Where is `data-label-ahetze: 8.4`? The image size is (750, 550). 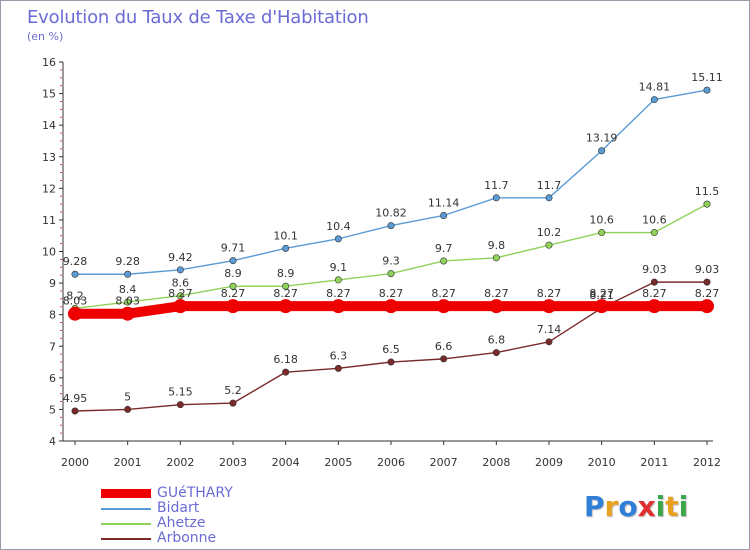 data-label-ahetze: 8.4 is located at coordinates (128, 289).